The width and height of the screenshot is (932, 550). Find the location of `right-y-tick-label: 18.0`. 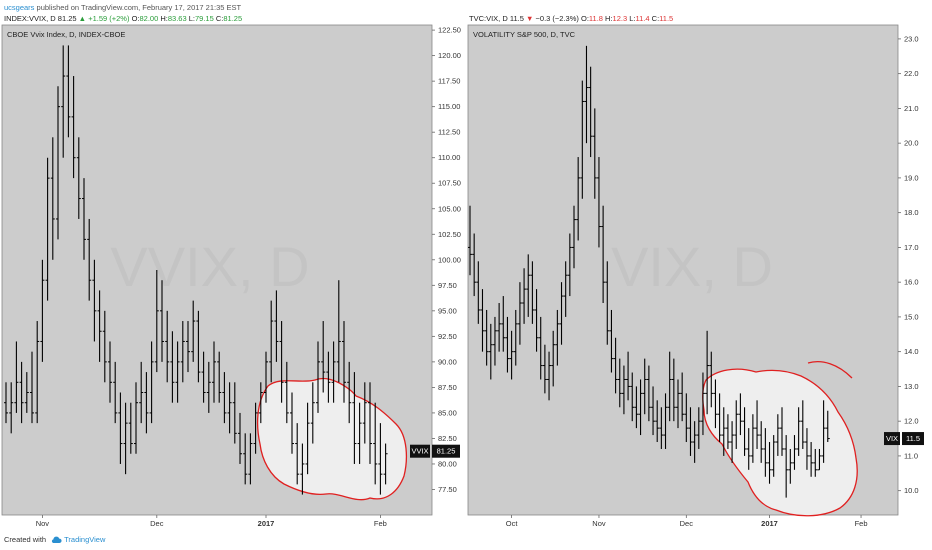

right-y-tick-label: 18.0 is located at coordinates (911, 212).